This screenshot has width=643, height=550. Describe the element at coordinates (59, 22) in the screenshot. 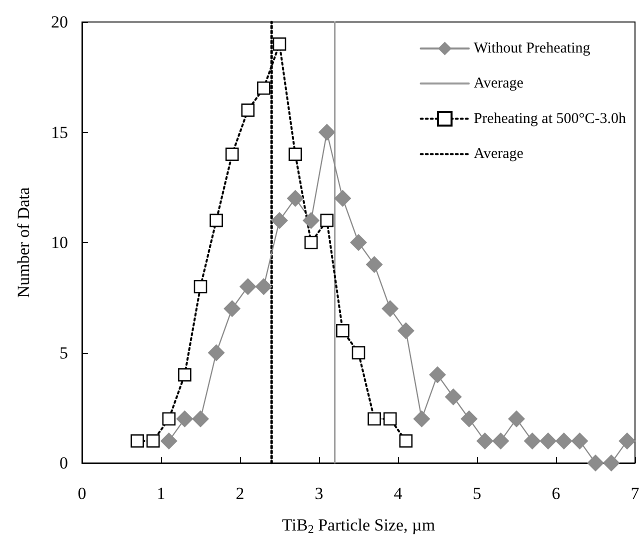

I see `y-tick-label: 20` at that location.